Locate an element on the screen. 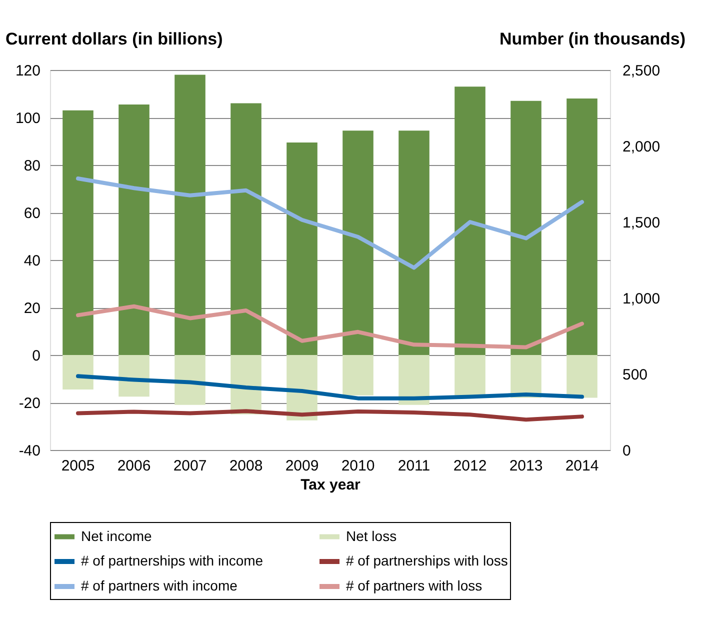 The width and height of the screenshot is (710, 633). y-tick-label: 100 is located at coordinates (27, 118).